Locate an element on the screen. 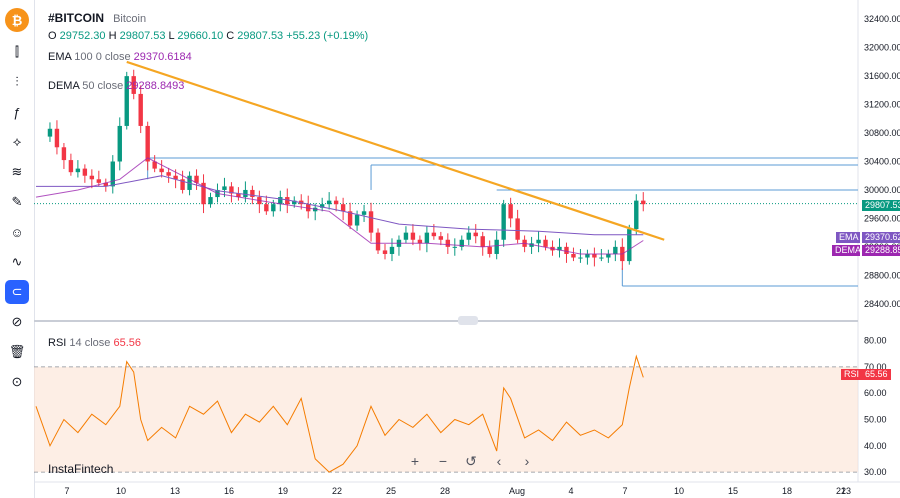  candles-icon: ⫿ is located at coordinates (17, 51).